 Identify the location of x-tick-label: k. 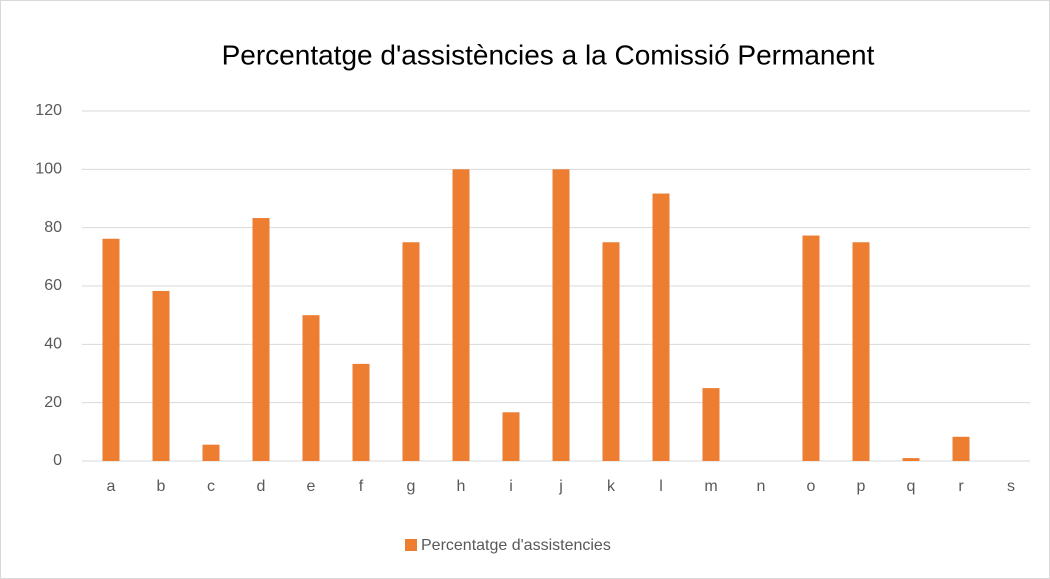
(611, 486).